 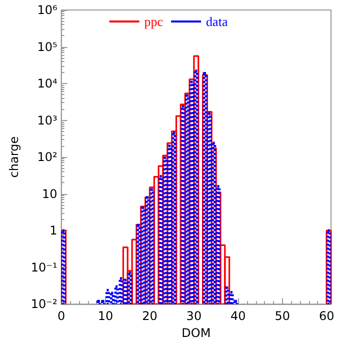 I want to click on y-tick-label: 10, so click(x=50, y=193).